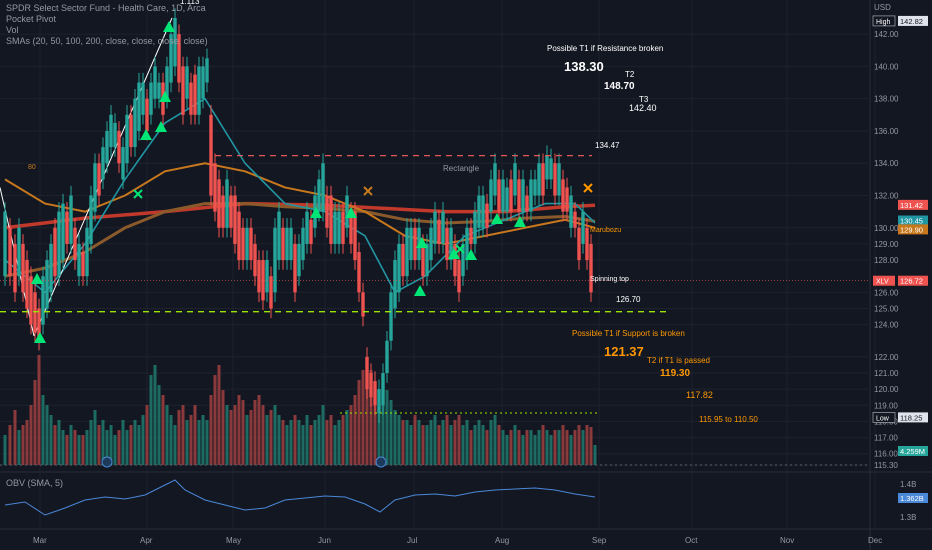 This screenshot has width=932, height=550. I want to click on price-tag-label-bg, so click(884, 417).